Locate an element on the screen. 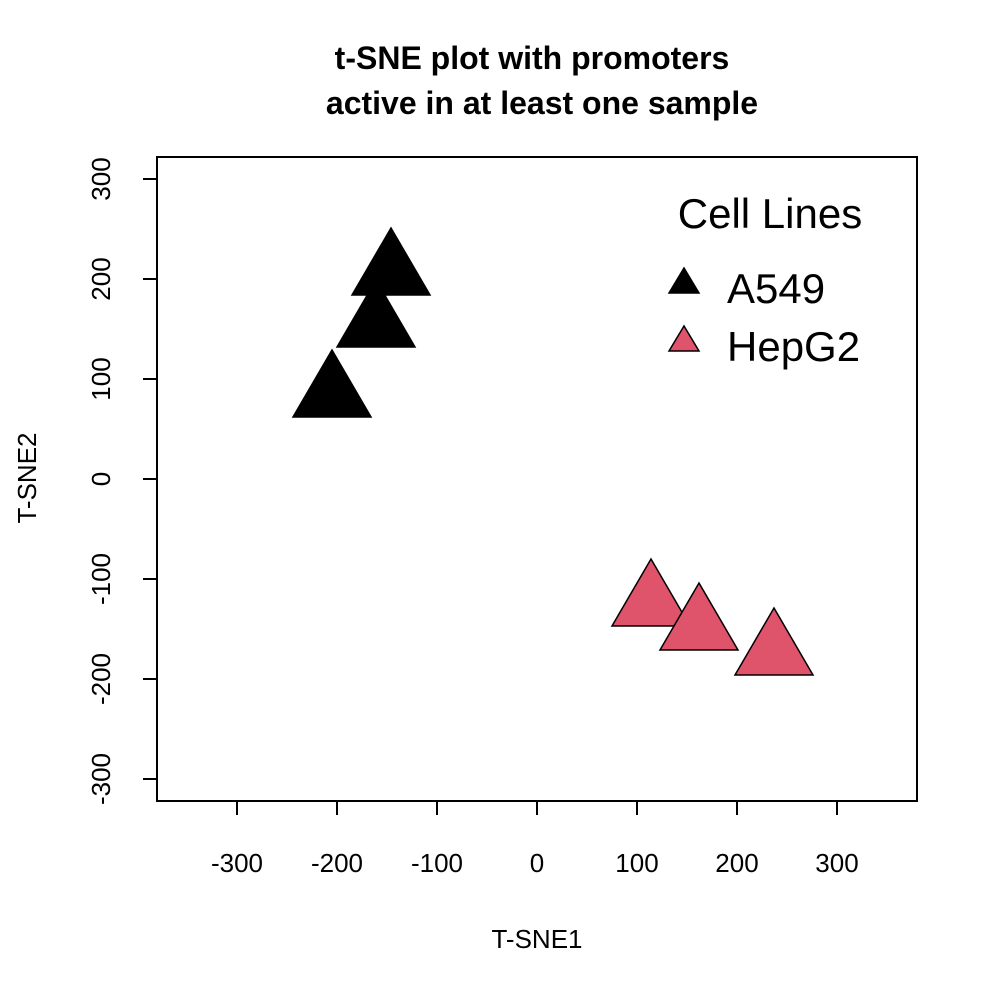 The image size is (998, 1003). x-tick-label: -100 is located at coordinates (437, 863).